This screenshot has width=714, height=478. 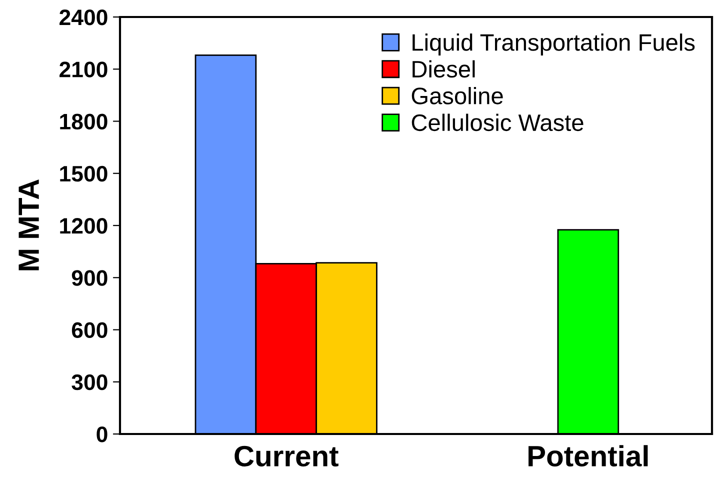 What do you see at coordinates (102, 434) in the screenshot?
I see `y-tick-label: 0` at bounding box center [102, 434].